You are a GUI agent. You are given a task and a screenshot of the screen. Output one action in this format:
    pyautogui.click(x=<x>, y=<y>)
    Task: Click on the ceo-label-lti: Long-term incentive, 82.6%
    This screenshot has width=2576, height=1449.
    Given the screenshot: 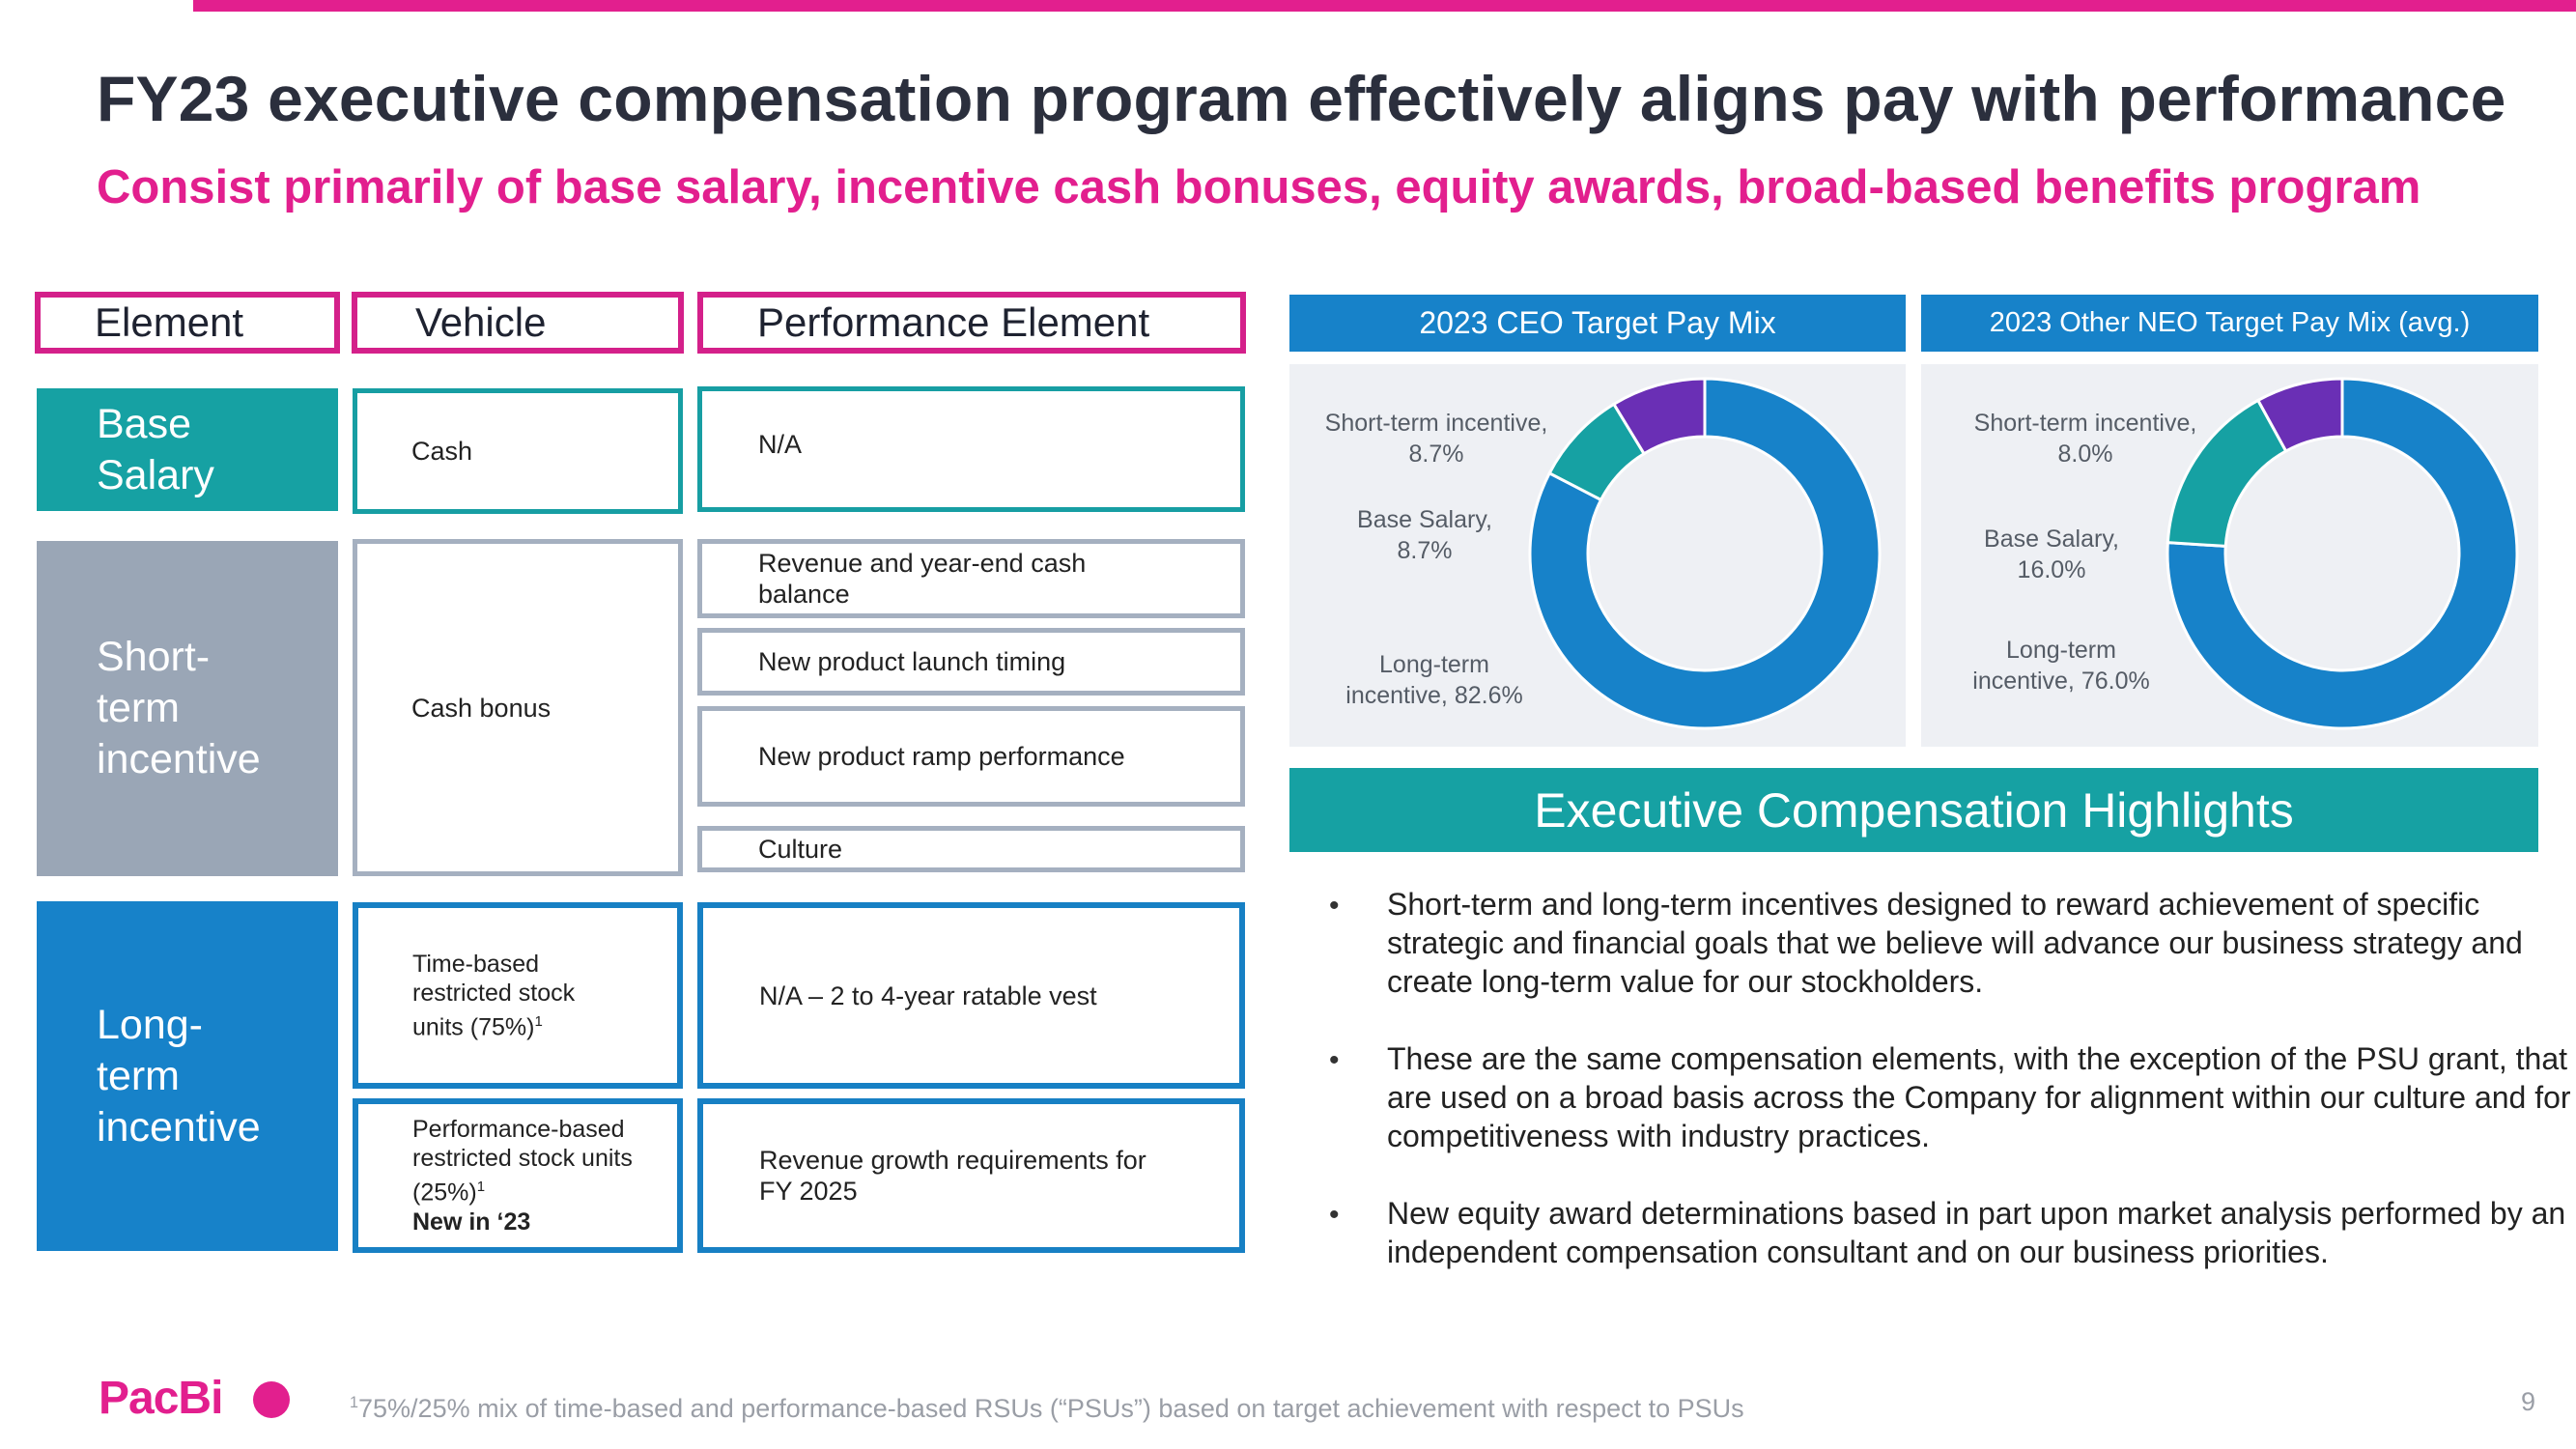 What is the action you would take?
    pyautogui.click(x=1434, y=680)
    